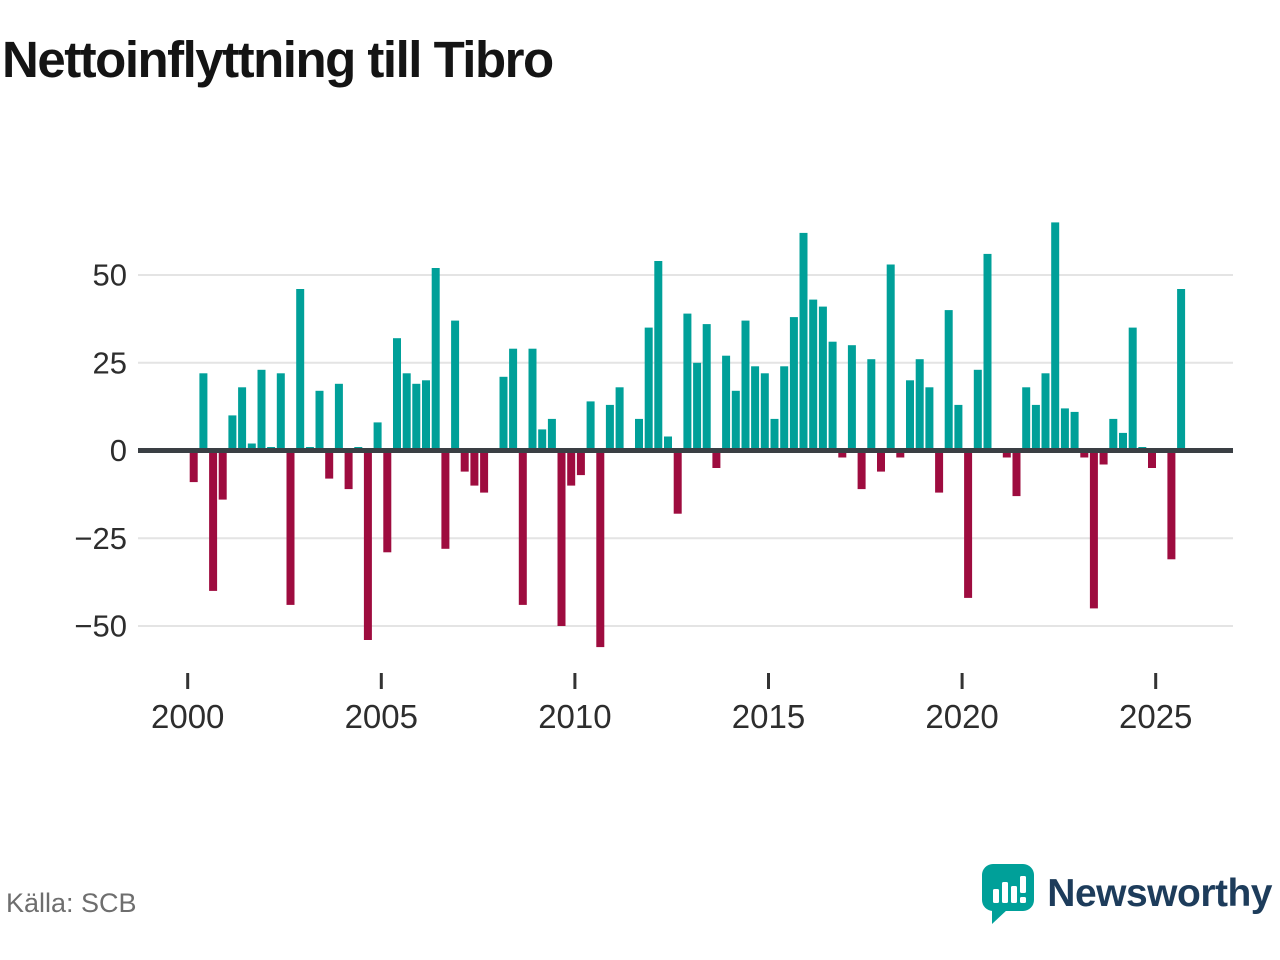  I want to click on bar-2025-Q3, so click(1181, 370).